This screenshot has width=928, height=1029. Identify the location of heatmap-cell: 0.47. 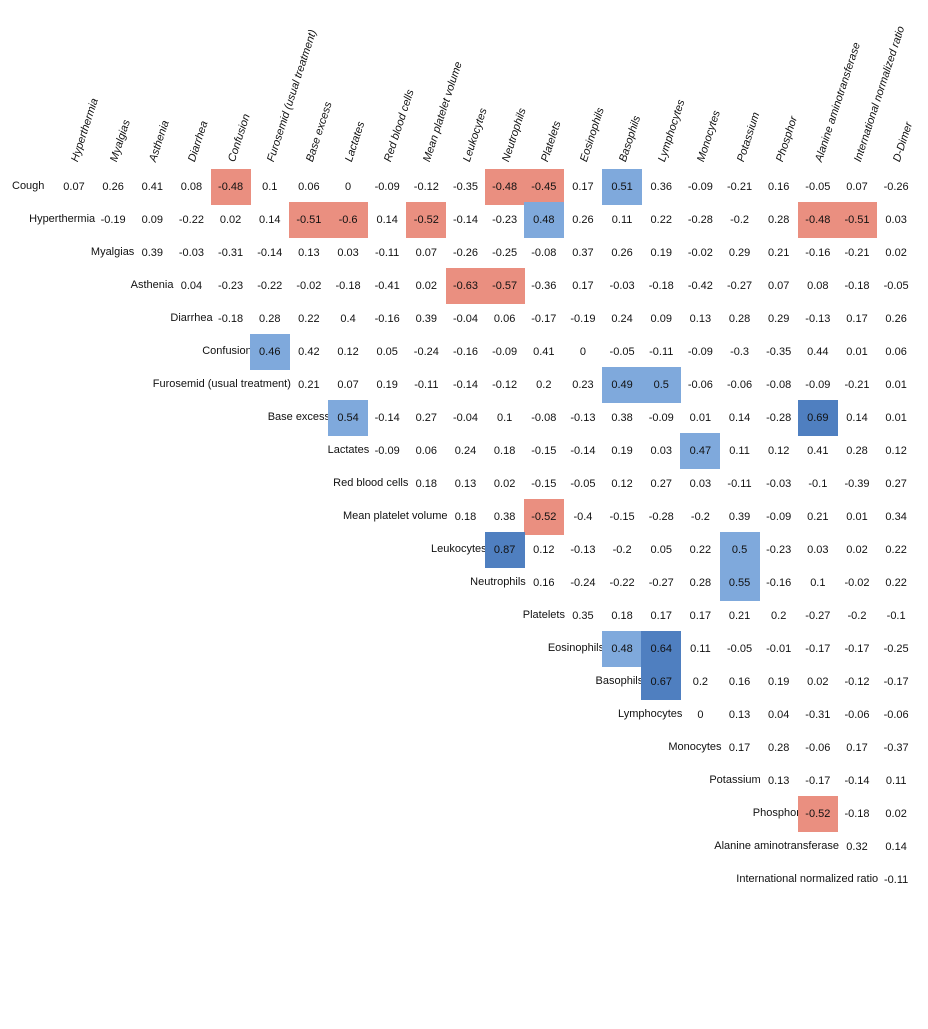
(700, 451).